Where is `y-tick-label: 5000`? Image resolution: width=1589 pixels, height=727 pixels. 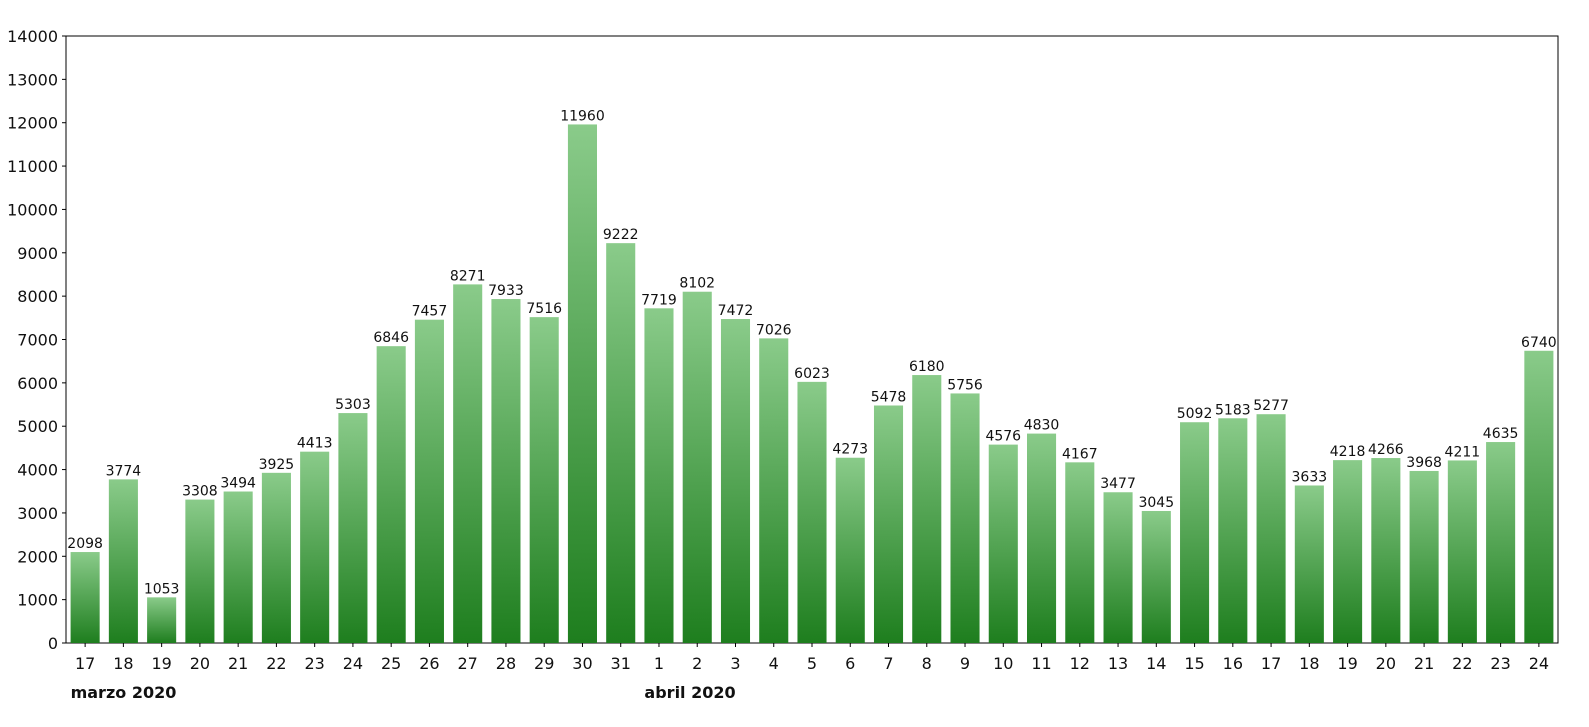
y-tick-label: 5000 is located at coordinates (37, 426).